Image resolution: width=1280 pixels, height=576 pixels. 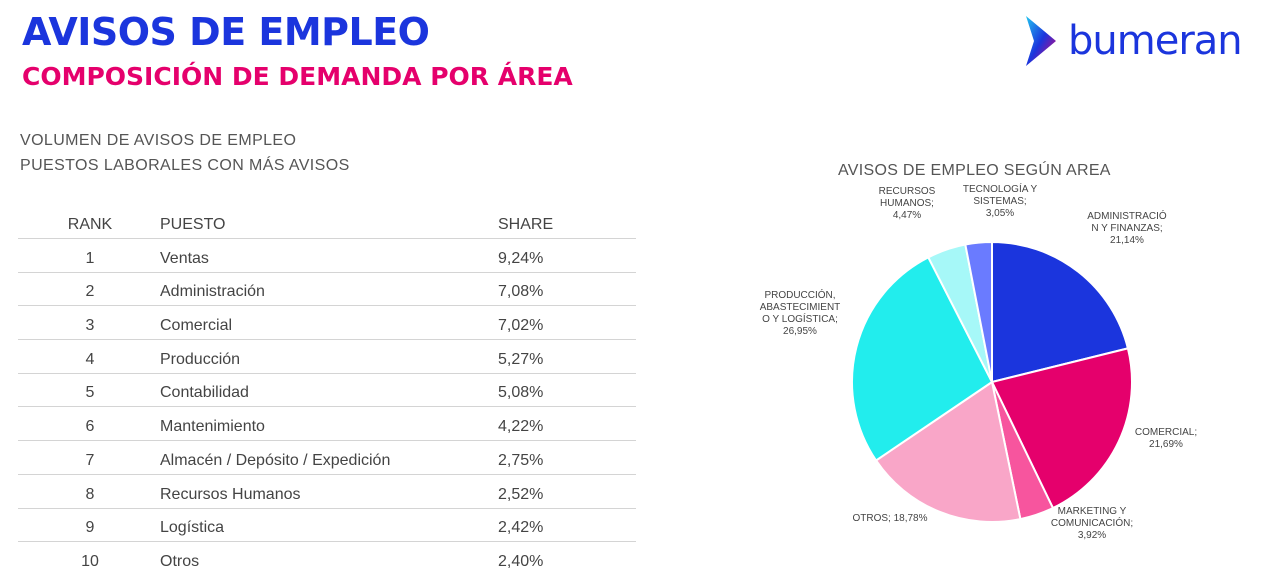 What do you see at coordinates (327, 256) in the screenshot?
I see `table-row: 1 Ventas 9,24%` at bounding box center [327, 256].